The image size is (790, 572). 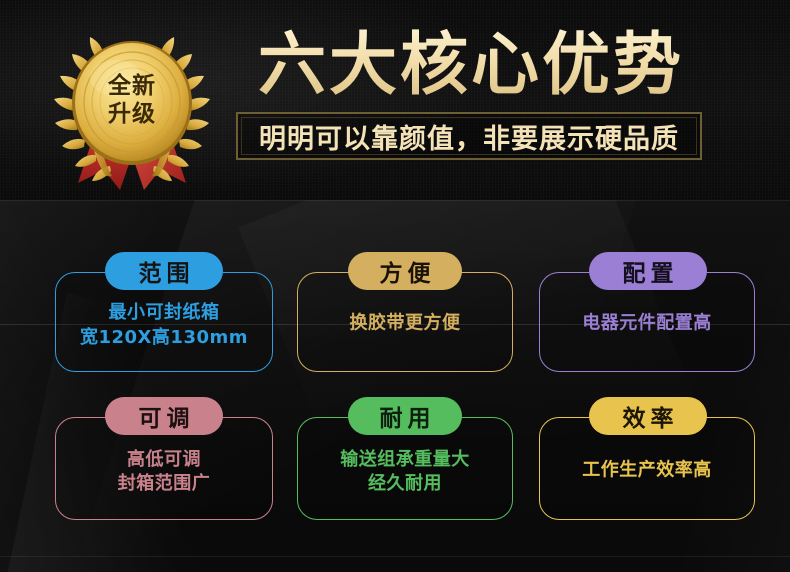 I want to click on feature-card-range-line1: 最小可封纸箱, so click(x=164, y=313).